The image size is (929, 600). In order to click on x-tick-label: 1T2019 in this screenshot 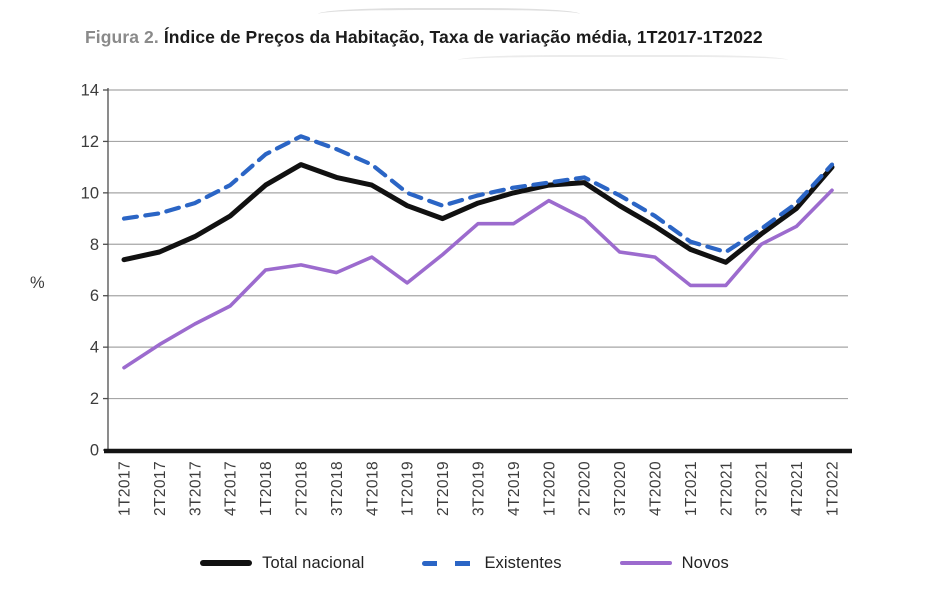, I will do `click(408, 488)`.